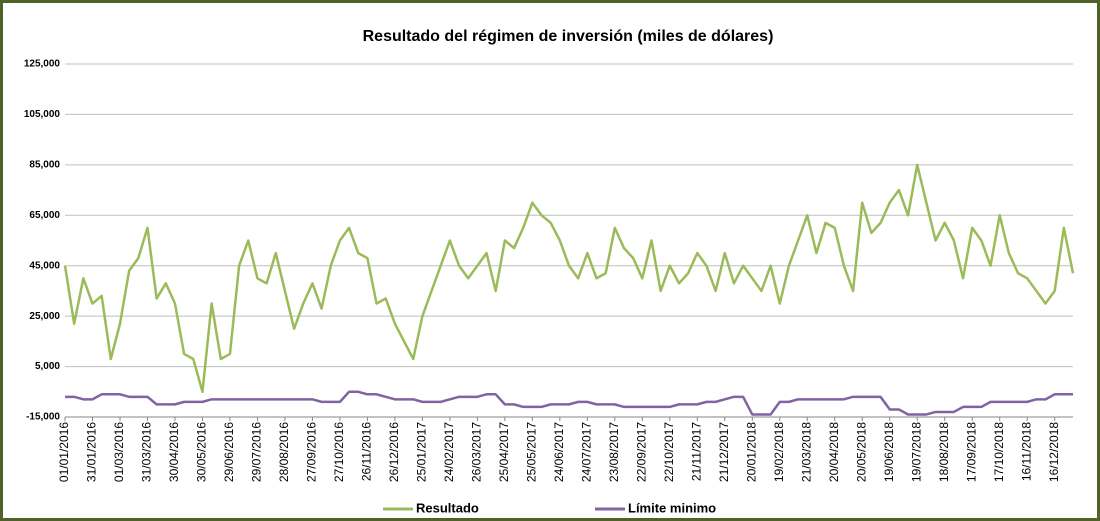  What do you see at coordinates (724, 452) in the screenshot?
I see `x-tick-label: 21/12/2017` at bounding box center [724, 452].